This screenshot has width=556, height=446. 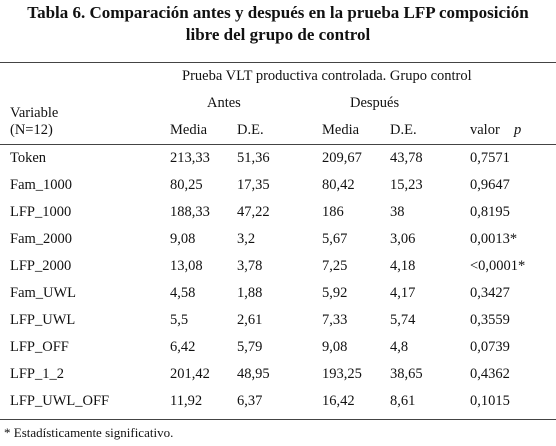 I want to click on variable-header: (N=12), so click(x=31, y=130).